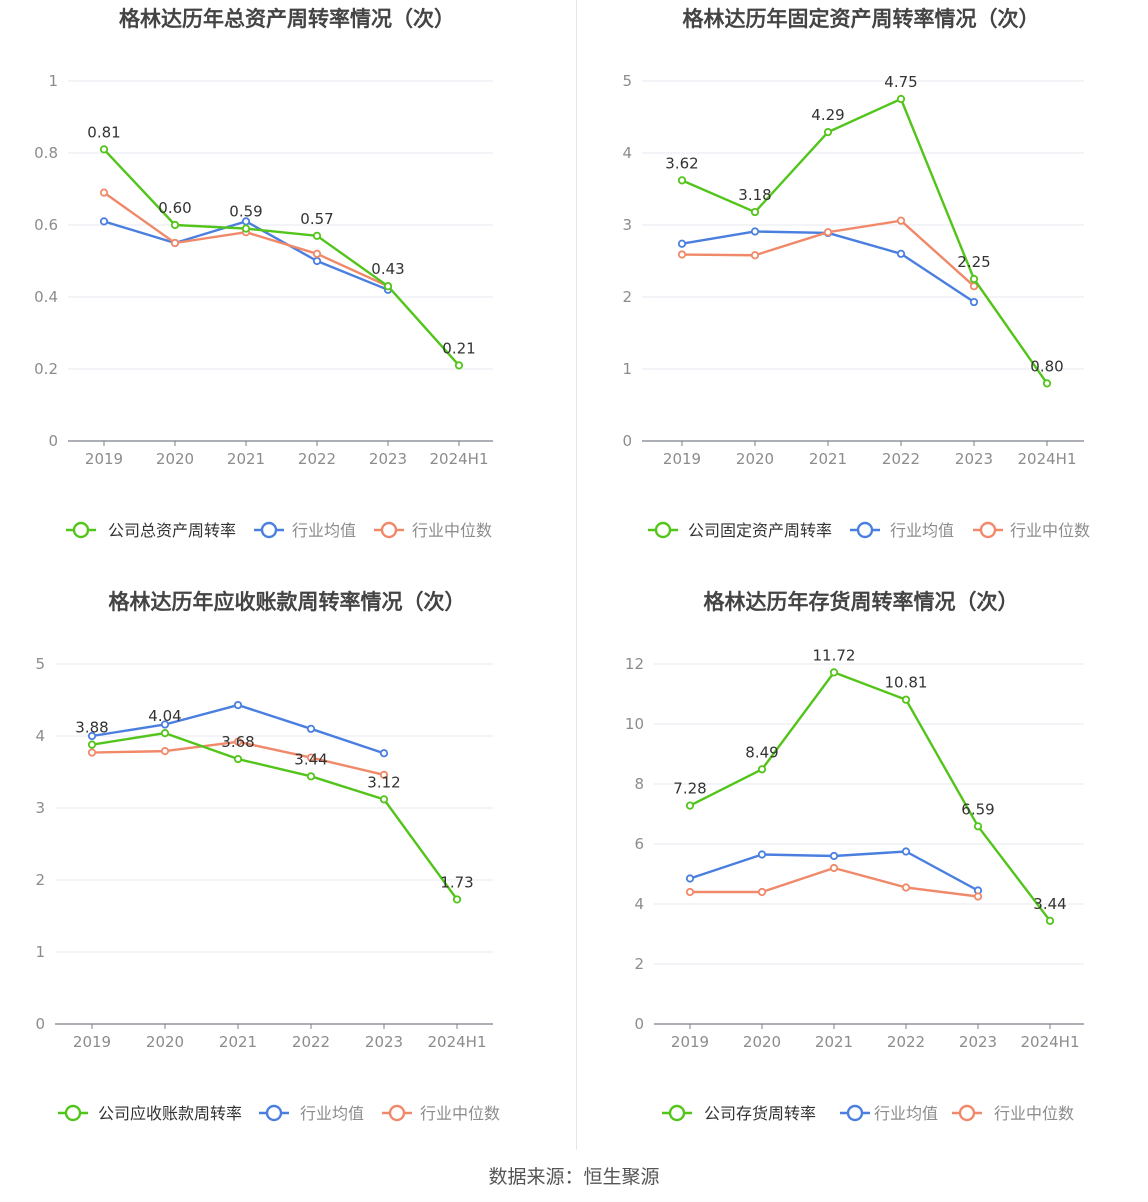 The image size is (1148, 1202). Describe the element at coordinates (634, 664) in the screenshot. I see `y-tick-label: 12` at that location.